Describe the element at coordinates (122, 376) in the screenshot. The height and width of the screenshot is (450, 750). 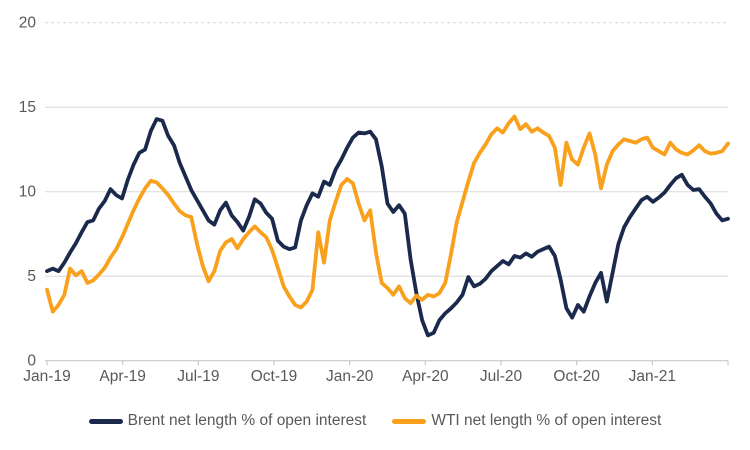
I see `x-tick-label: Apr-19` at that location.